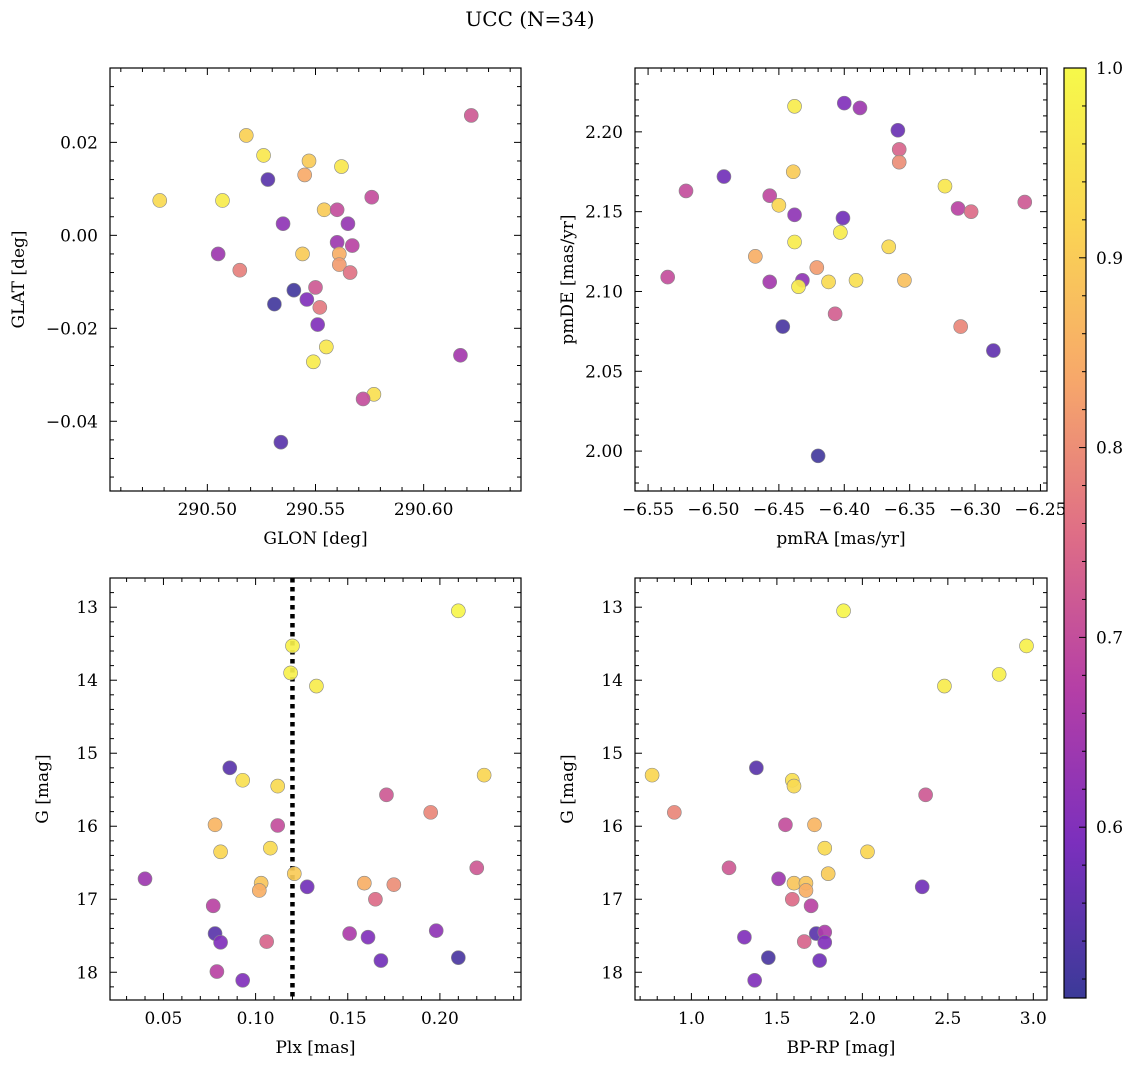 The image size is (1136, 1067). I want to click on x-tick-label: 0.15, so click(348, 1019).